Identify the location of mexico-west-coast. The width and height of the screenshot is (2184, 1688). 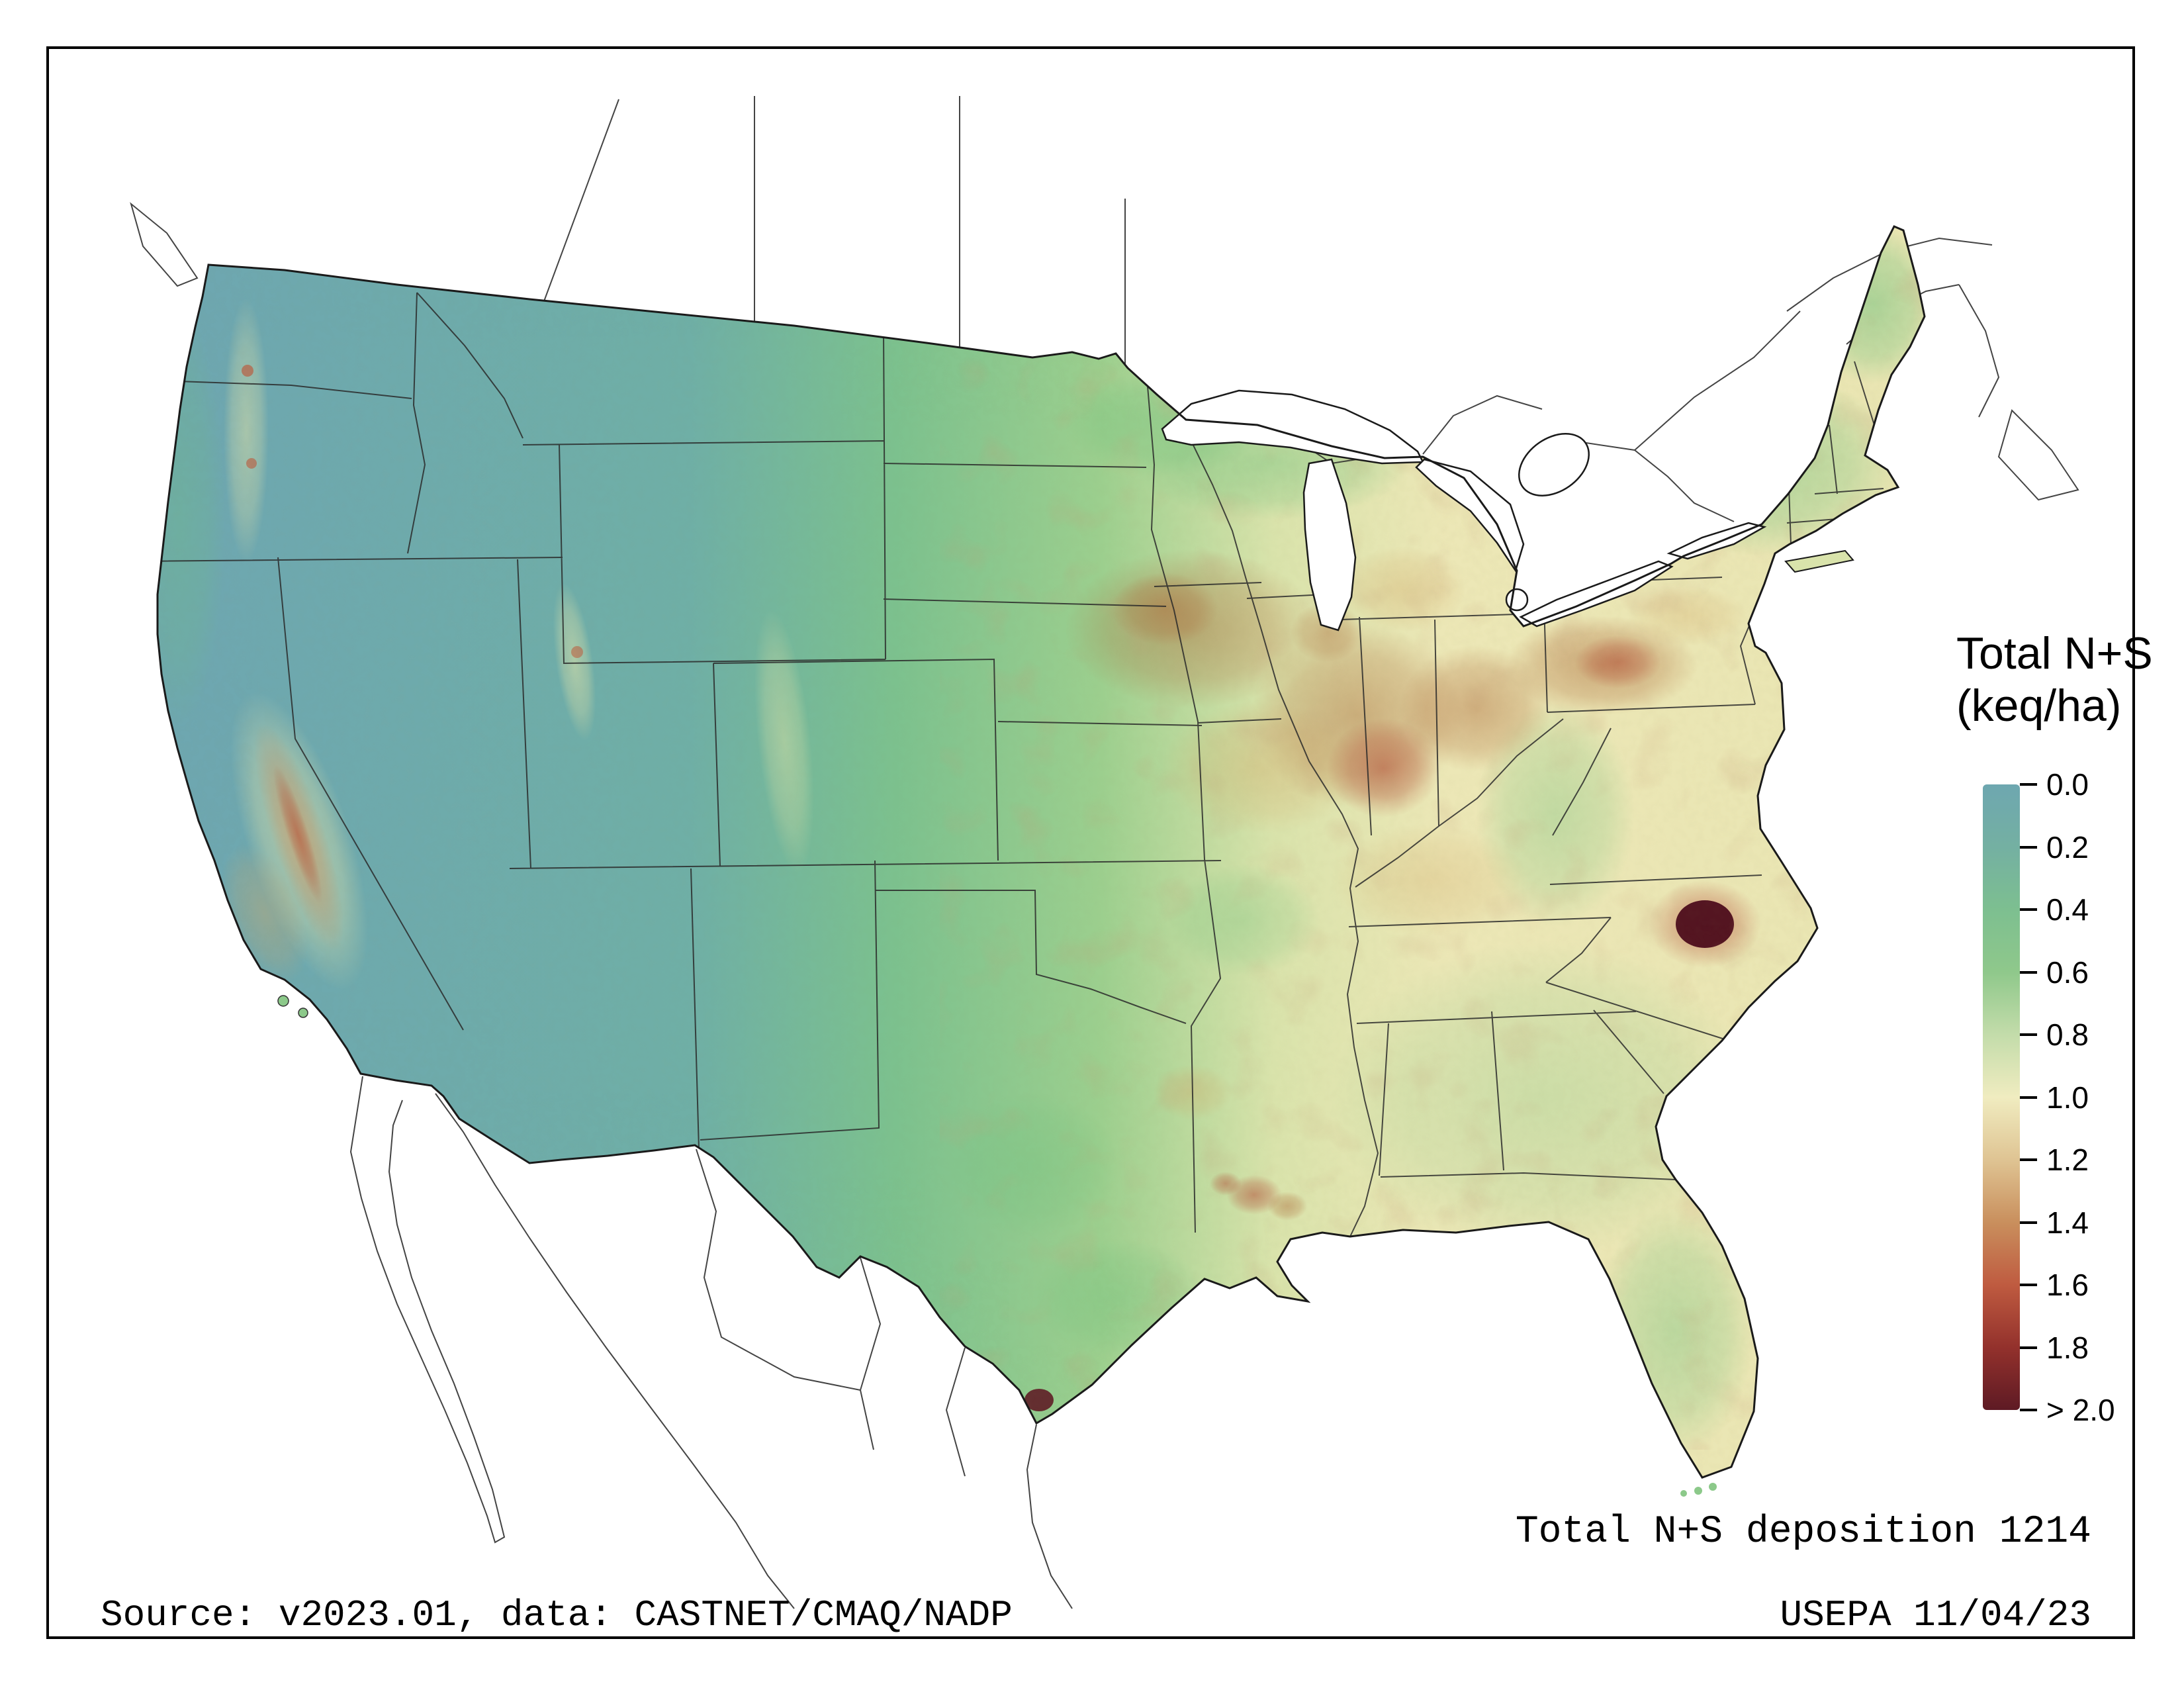
(615, 1351).